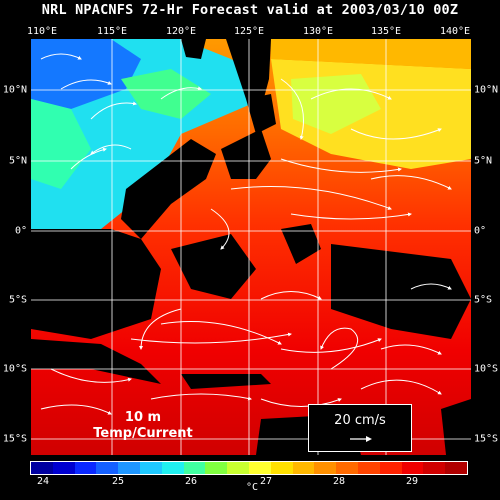 The width and height of the screenshot is (500, 500). What do you see at coordinates (118, 481) in the screenshot?
I see `colorbar-tick: 25` at bounding box center [118, 481].